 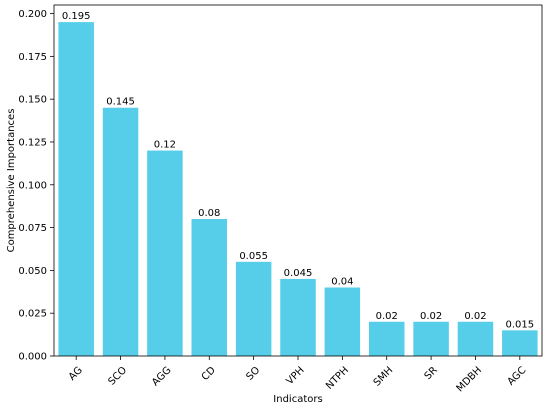 What do you see at coordinates (469, 379) in the screenshot?
I see `x-tick-label: MDBH` at bounding box center [469, 379].